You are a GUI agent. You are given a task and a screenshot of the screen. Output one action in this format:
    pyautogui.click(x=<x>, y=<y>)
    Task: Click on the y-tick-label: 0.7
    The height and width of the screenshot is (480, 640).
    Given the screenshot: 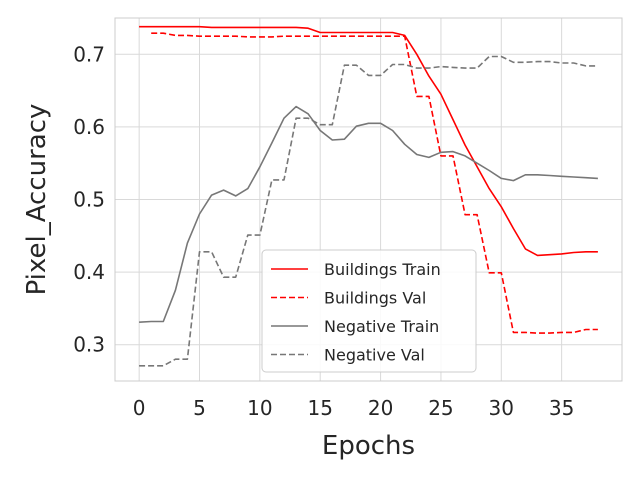 What is the action you would take?
    pyautogui.click(x=89, y=54)
    